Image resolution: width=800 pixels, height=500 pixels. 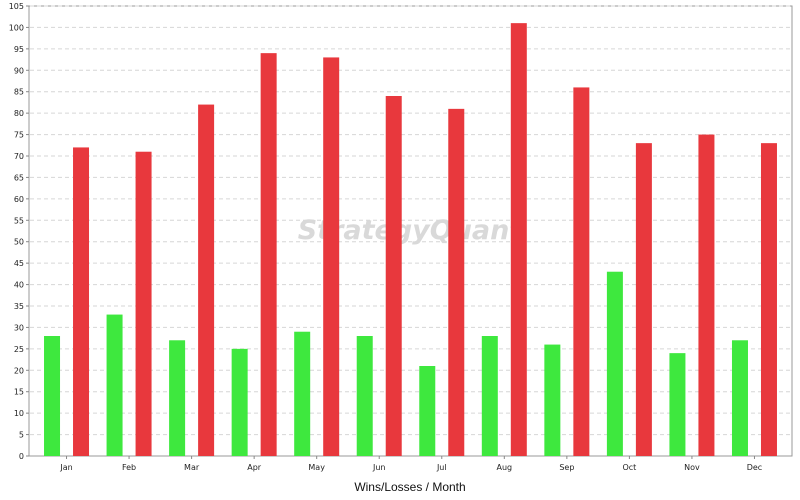 What do you see at coordinates (21, 435) in the screenshot?
I see `y-tick-label: 5` at bounding box center [21, 435].